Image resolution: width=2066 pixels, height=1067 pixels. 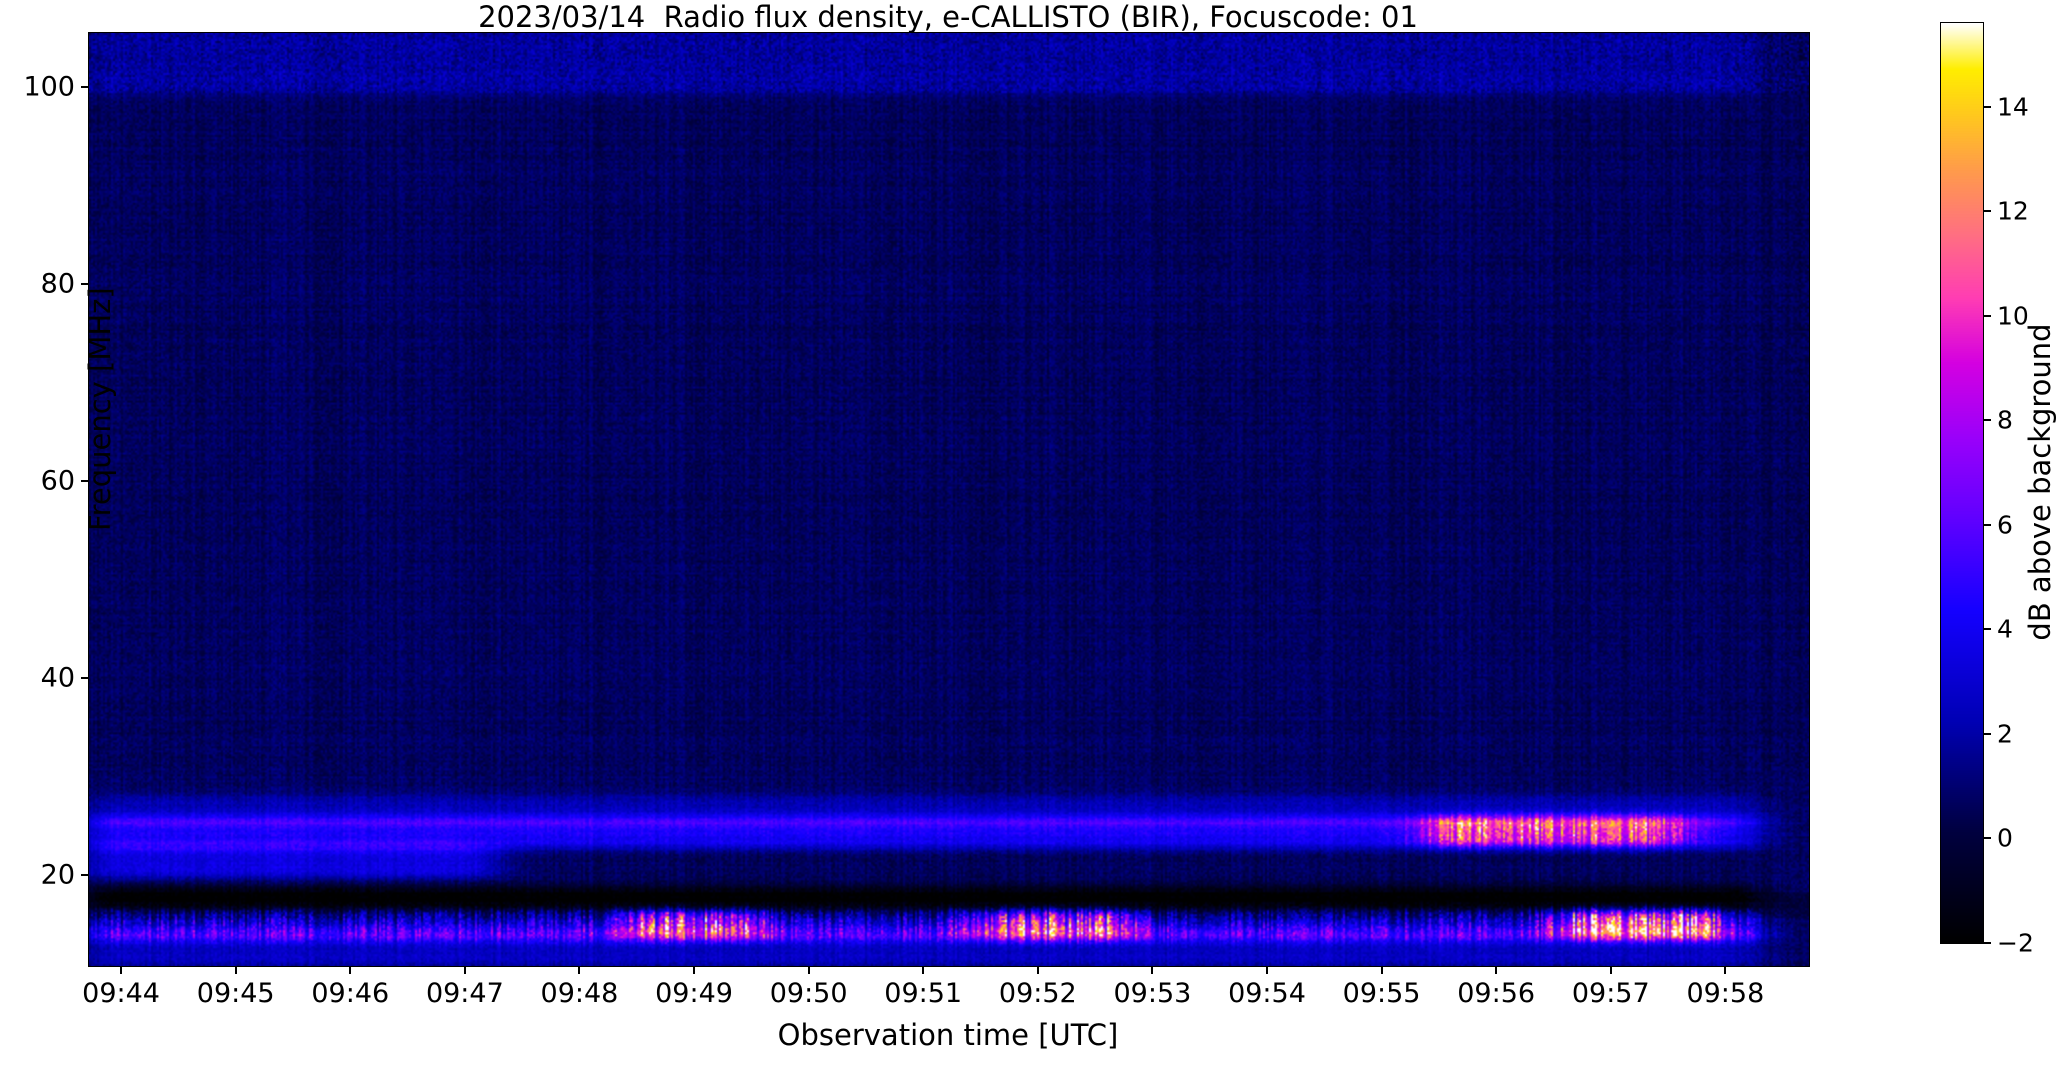 What do you see at coordinates (2015, 943) in the screenshot?
I see `colorbar-tick-label: −2` at bounding box center [2015, 943].